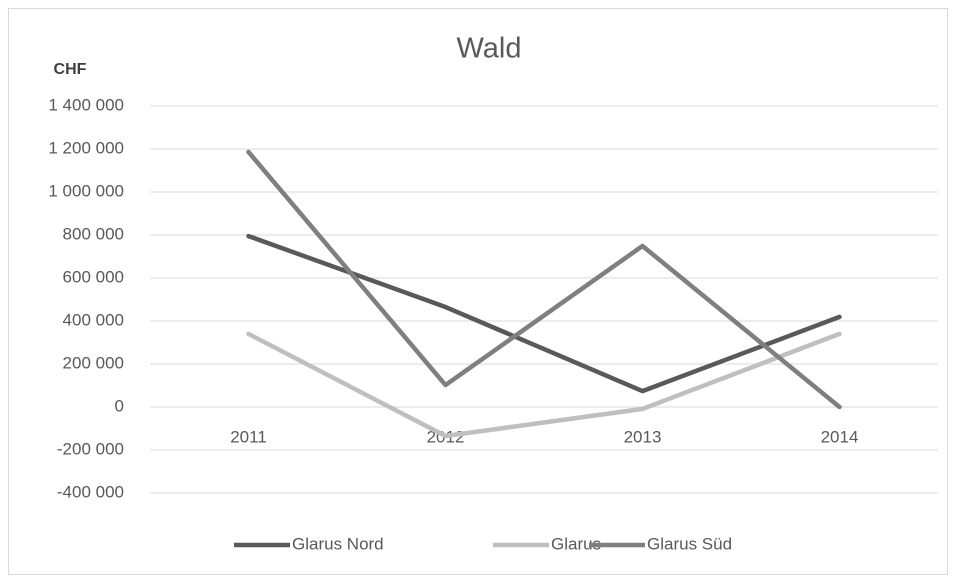 This screenshot has height=582, width=956. What do you see at coordinates (86, 147) in the screenshot?
I see `y-tick-label: 1 200 000` at bounding box center [86, 147].